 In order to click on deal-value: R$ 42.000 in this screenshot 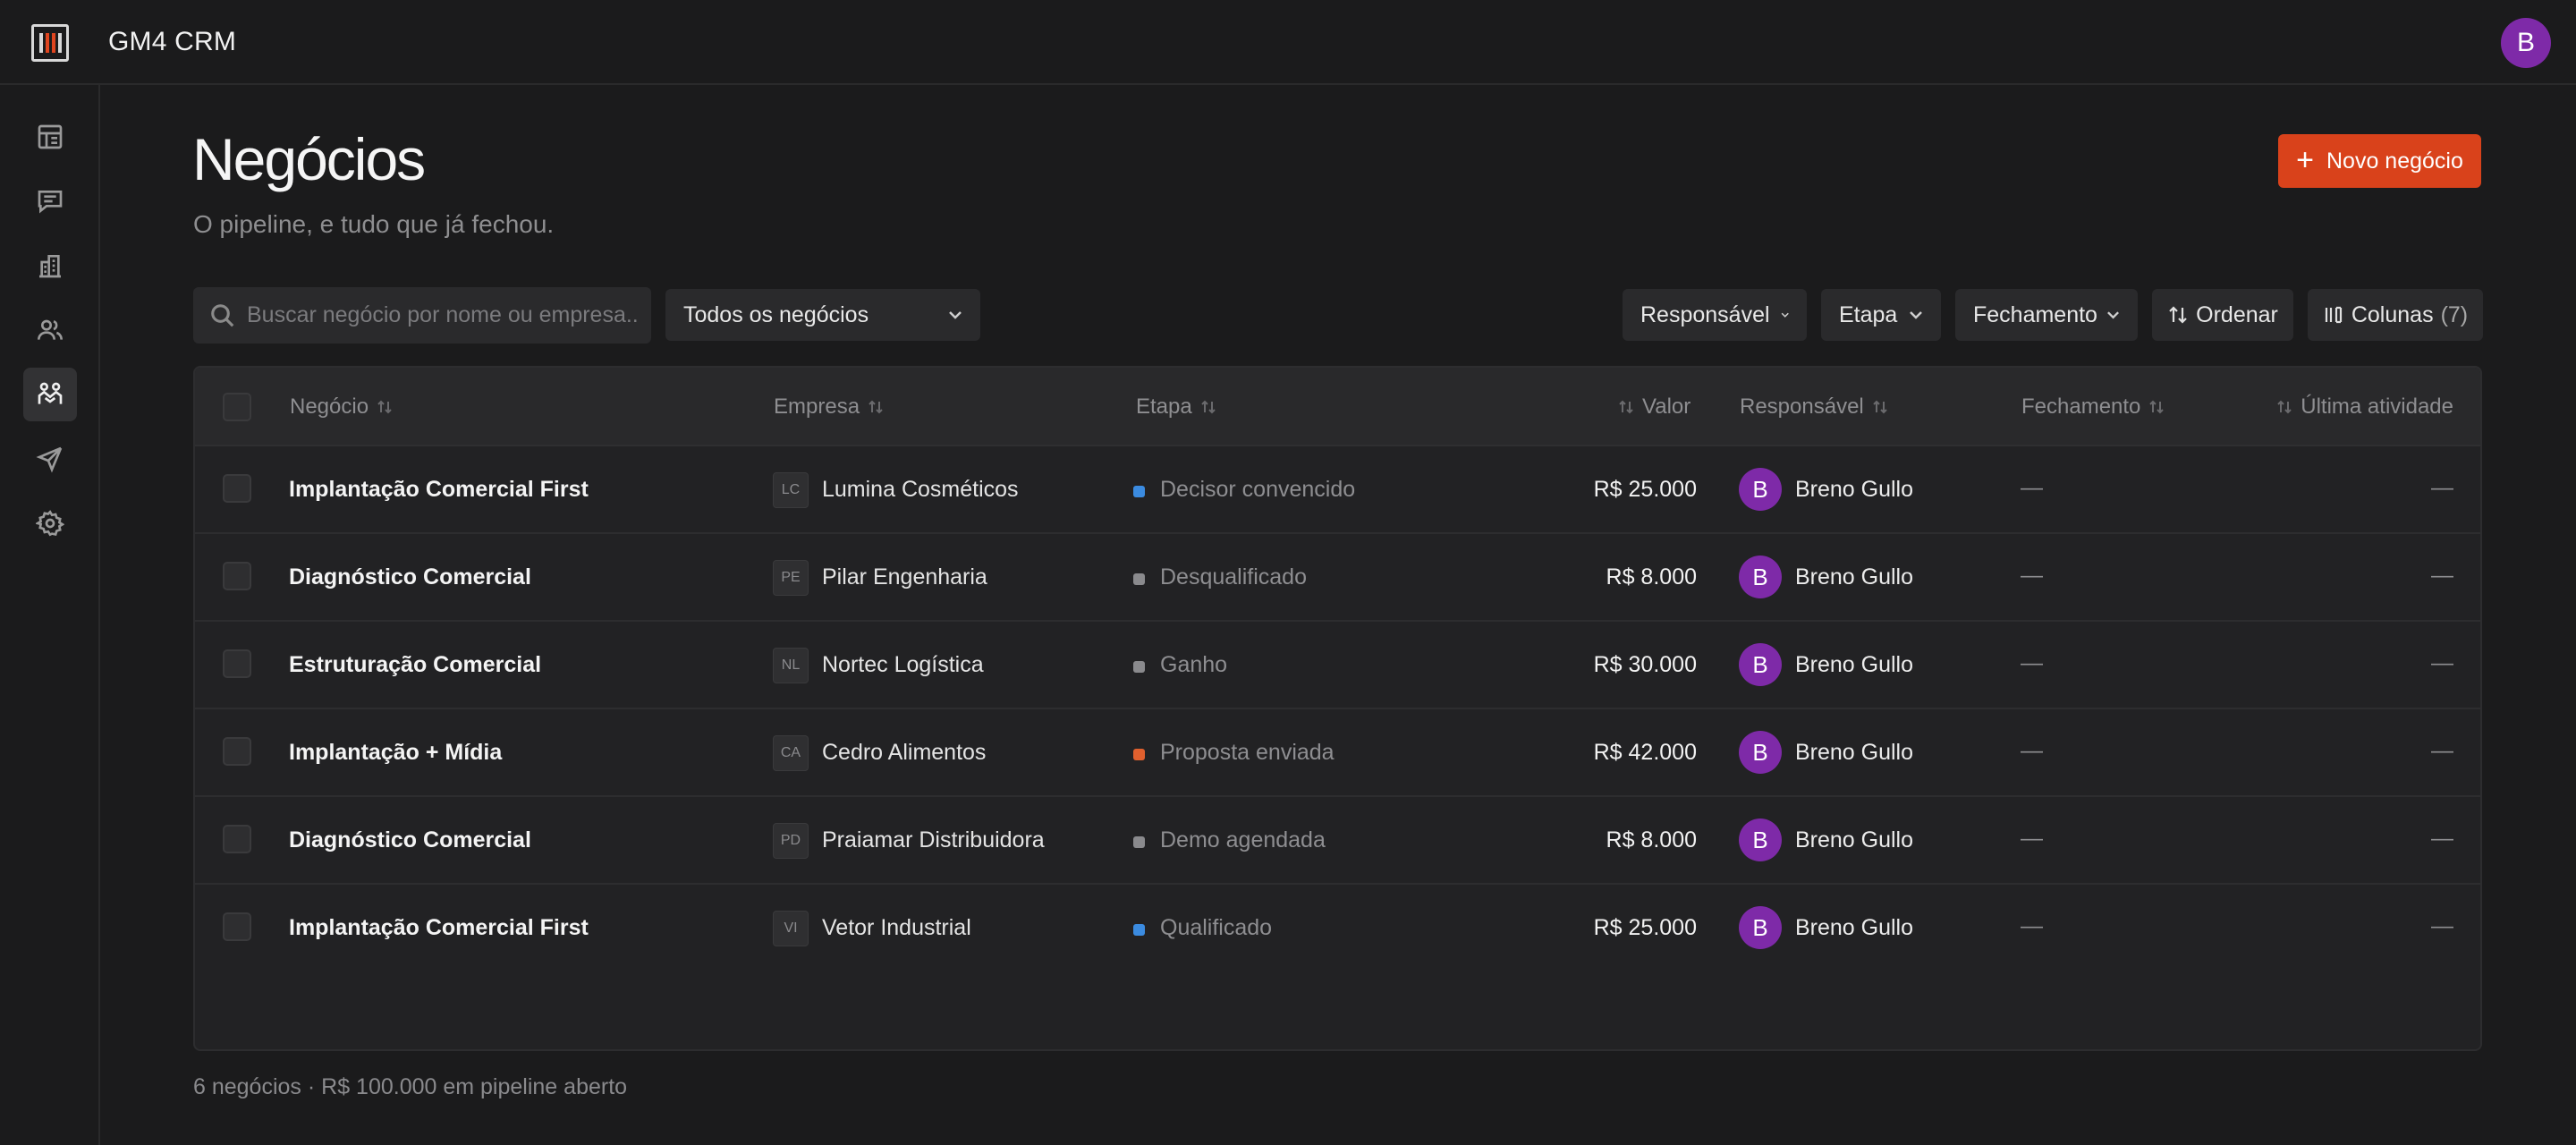, I will do `click(1645, 752)`.